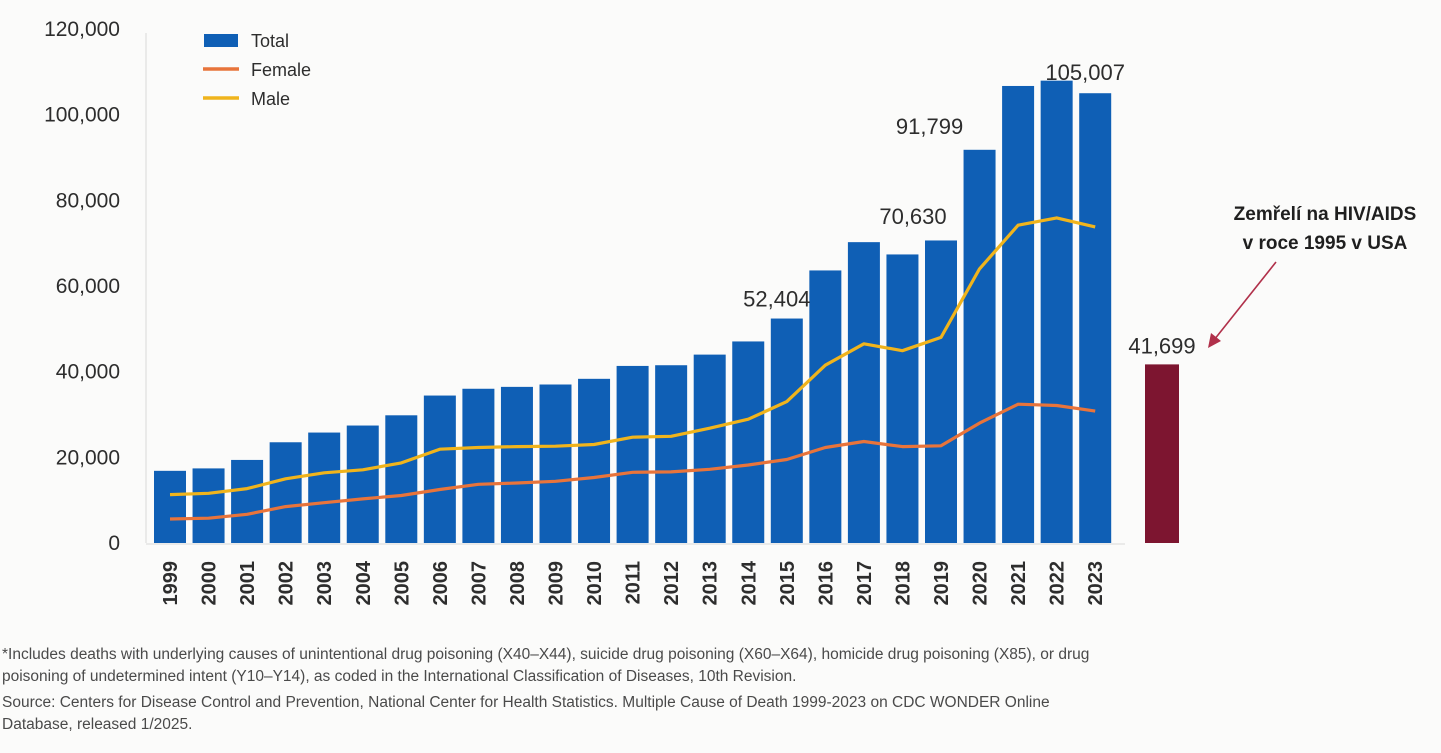  Describe the element at coordinates (711, 583) in the screenshot. I see `x-tick-label: 2013` at that location.